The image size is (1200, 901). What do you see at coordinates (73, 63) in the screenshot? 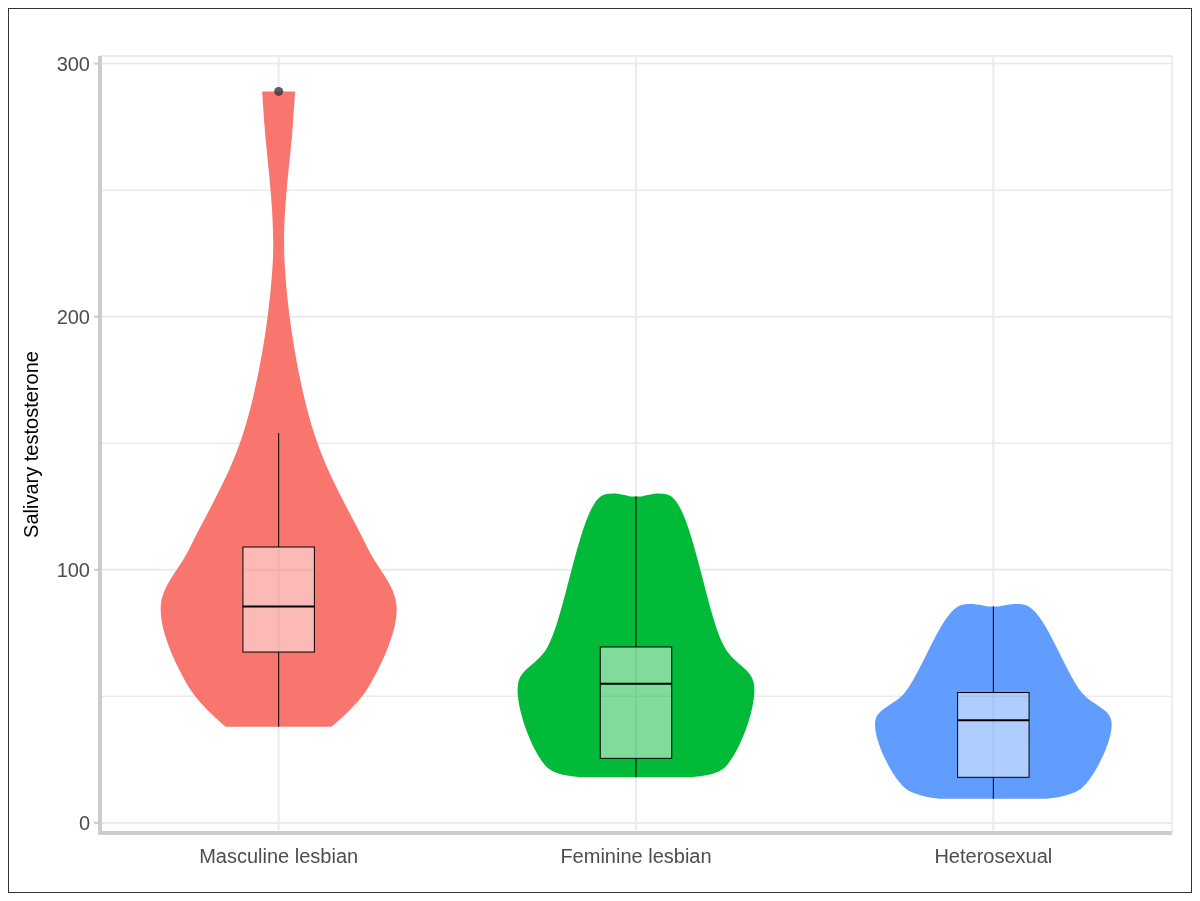
I see `y-tick-label: 300` at bounding box center [73, 63].